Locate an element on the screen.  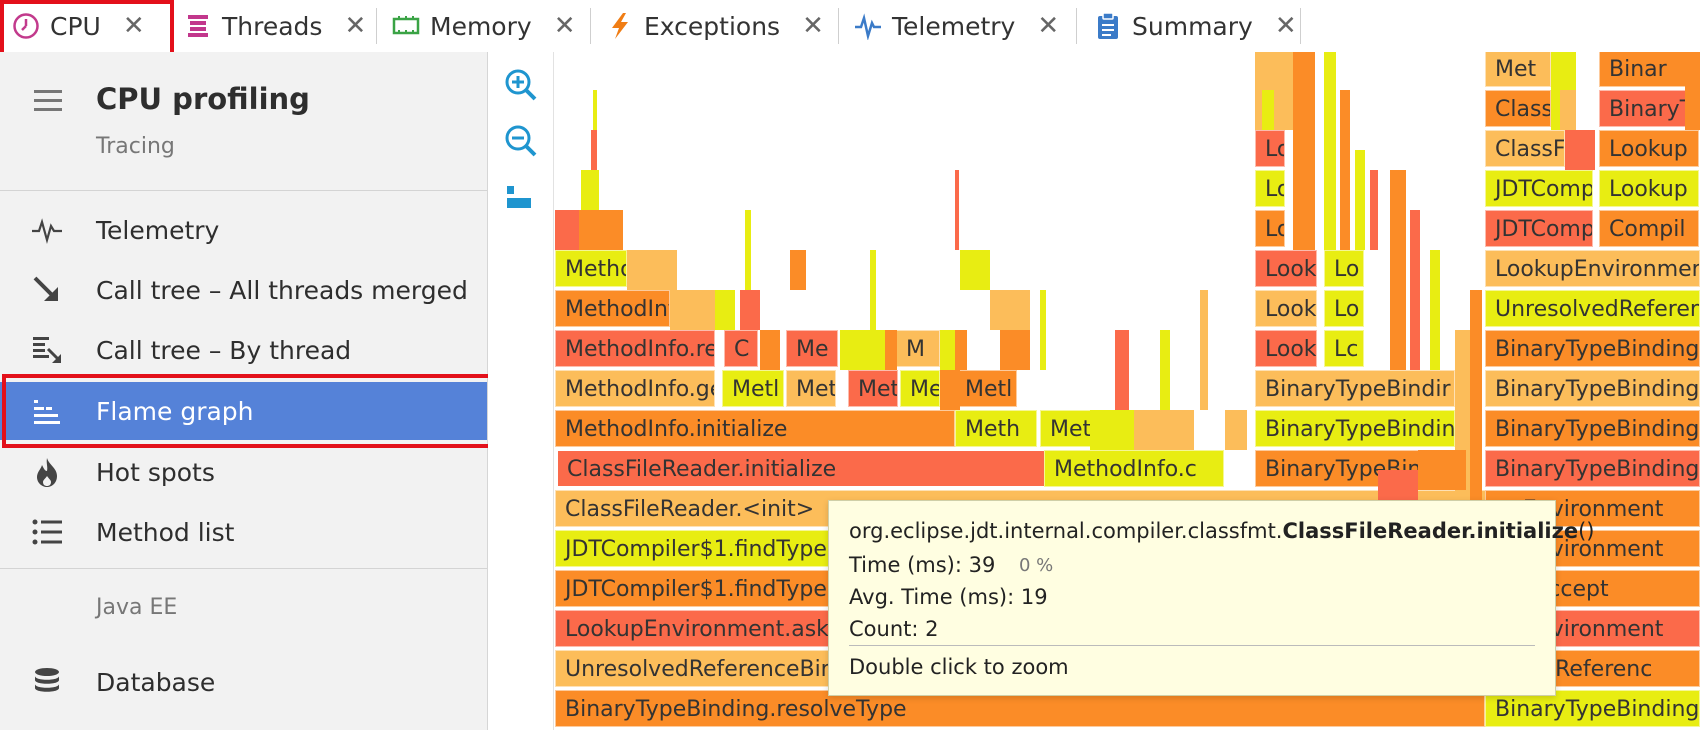
hamburger-menu-icon is located at coordinates (48, 103).